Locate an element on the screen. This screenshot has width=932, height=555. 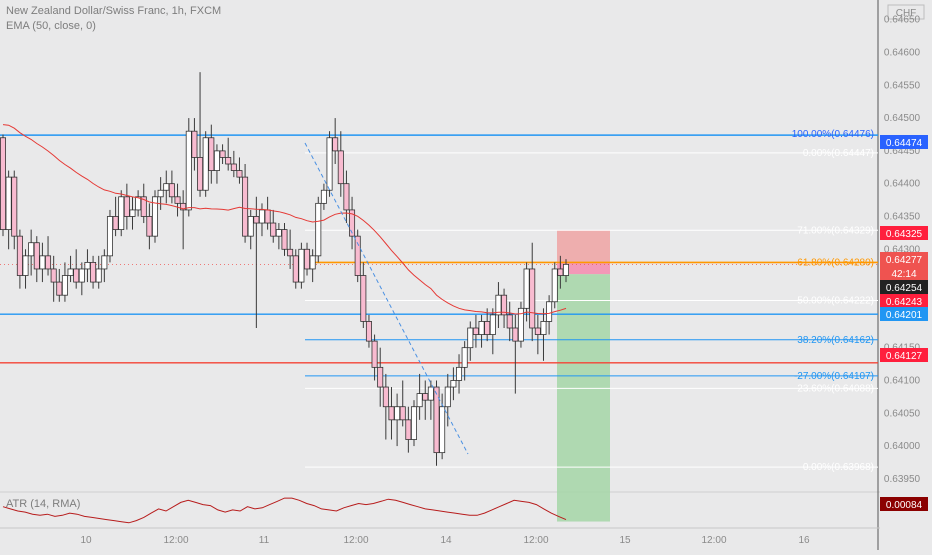
chart-title: New Zealand Dollar/Swiss Franc, 1h, FXCM is located at coordinates (113, 11).